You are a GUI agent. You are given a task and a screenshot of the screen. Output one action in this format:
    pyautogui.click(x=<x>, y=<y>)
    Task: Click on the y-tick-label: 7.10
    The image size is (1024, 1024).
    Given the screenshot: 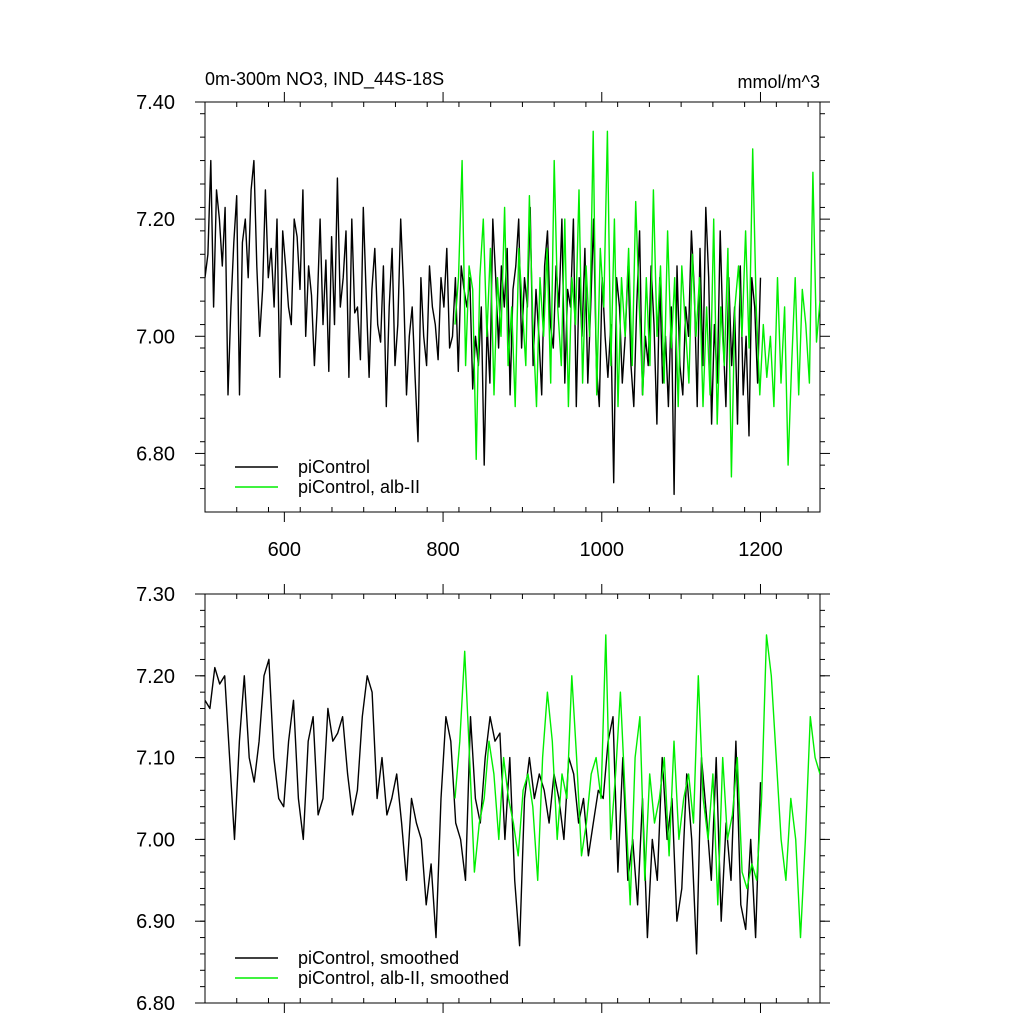 What is the action you would take?
    pyautogui.click(x=155, y=759)
    